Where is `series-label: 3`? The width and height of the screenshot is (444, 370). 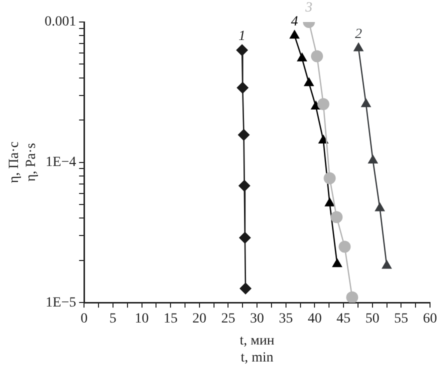
series-label: 3 is located at coordinates (308, 8).